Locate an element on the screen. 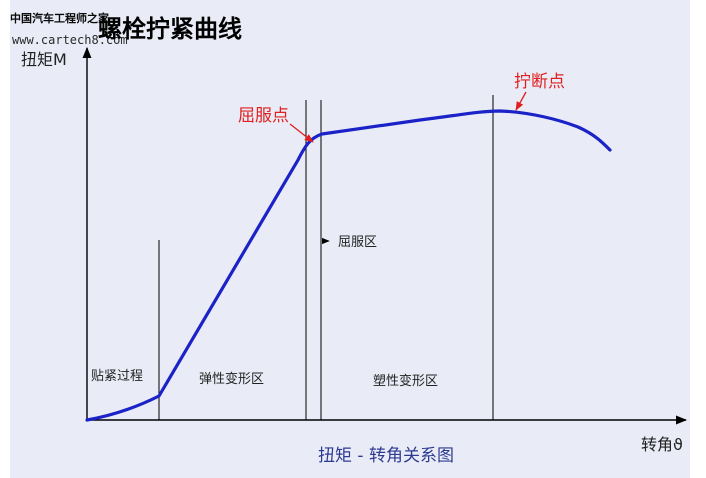  zone-label-yield: 屈服区 is located at coordinates (357, 242).